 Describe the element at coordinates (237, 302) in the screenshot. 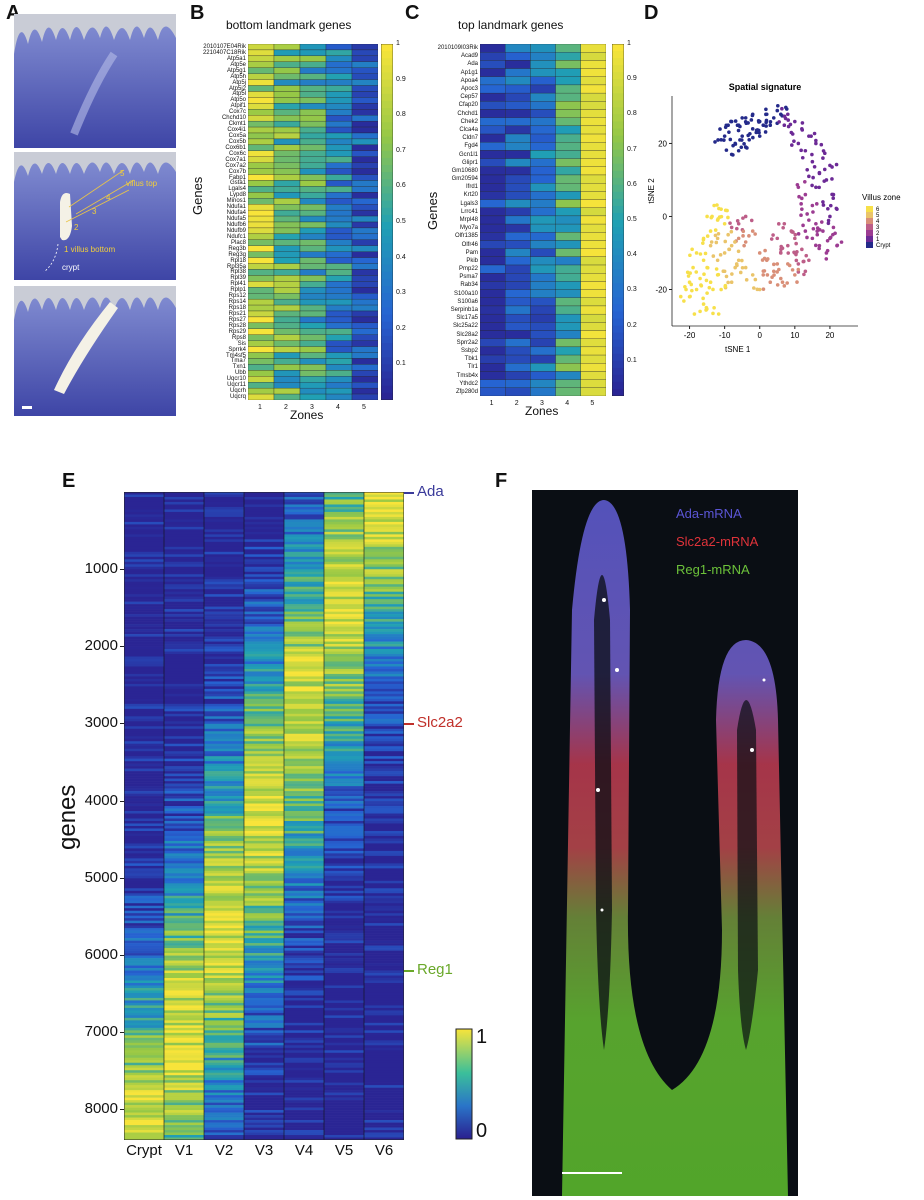

I see `gene-label: Rps14` at that location.